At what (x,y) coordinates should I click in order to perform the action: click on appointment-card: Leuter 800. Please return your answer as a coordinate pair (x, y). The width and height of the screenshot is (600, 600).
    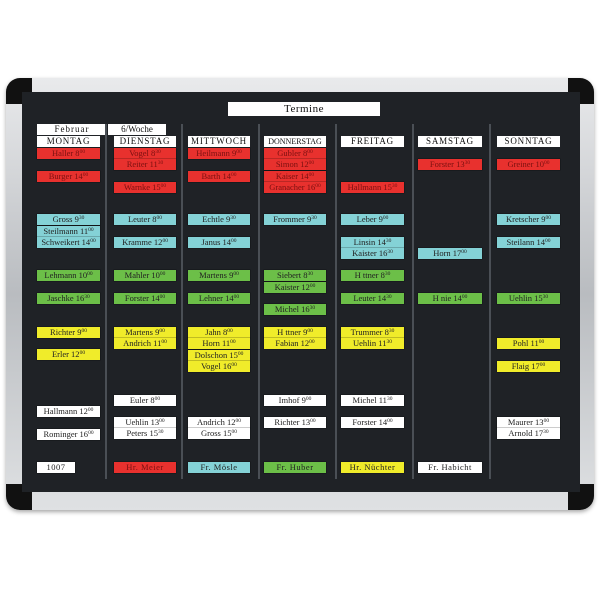
    Looking at the image, I should click on (145, 219).